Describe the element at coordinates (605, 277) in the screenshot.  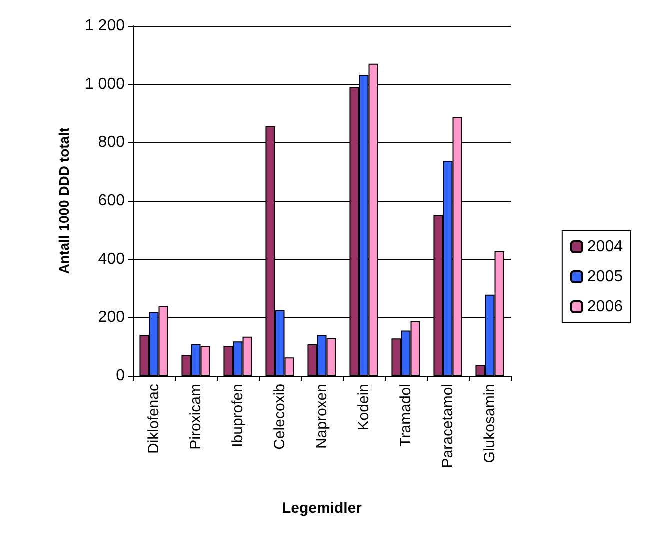
I see `legend-label: 2005` at that location.